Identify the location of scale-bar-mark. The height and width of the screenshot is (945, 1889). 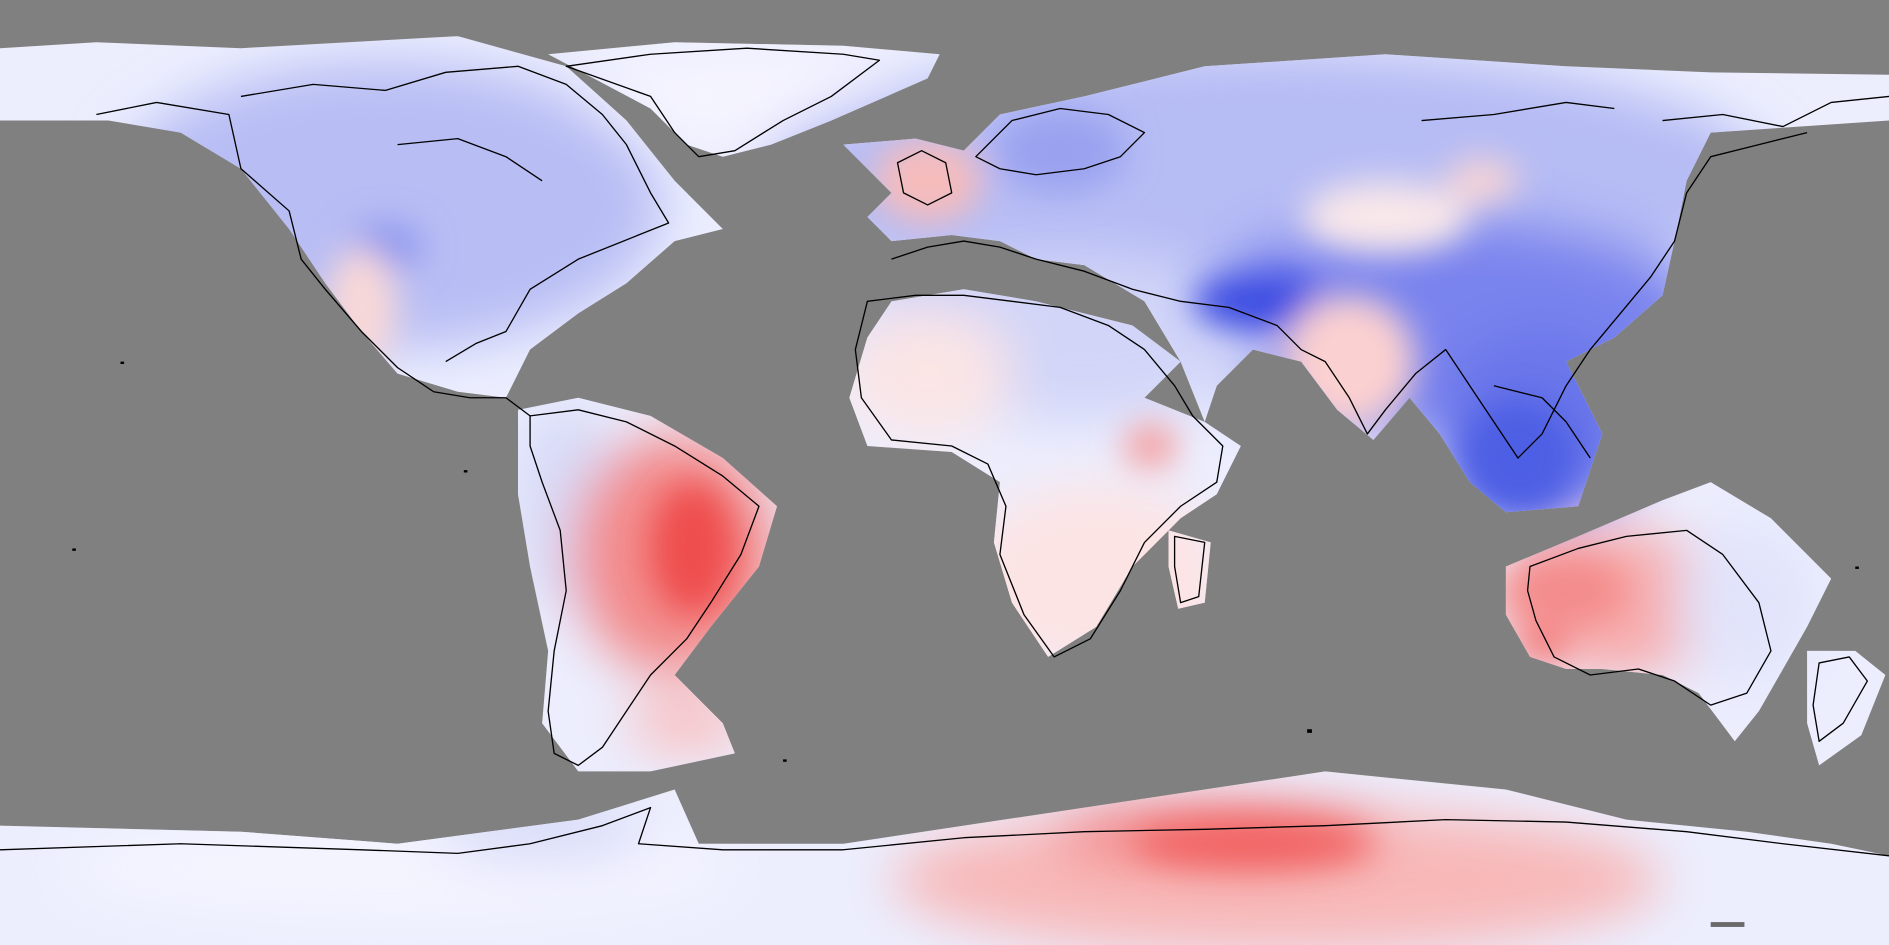
(1727, 924).